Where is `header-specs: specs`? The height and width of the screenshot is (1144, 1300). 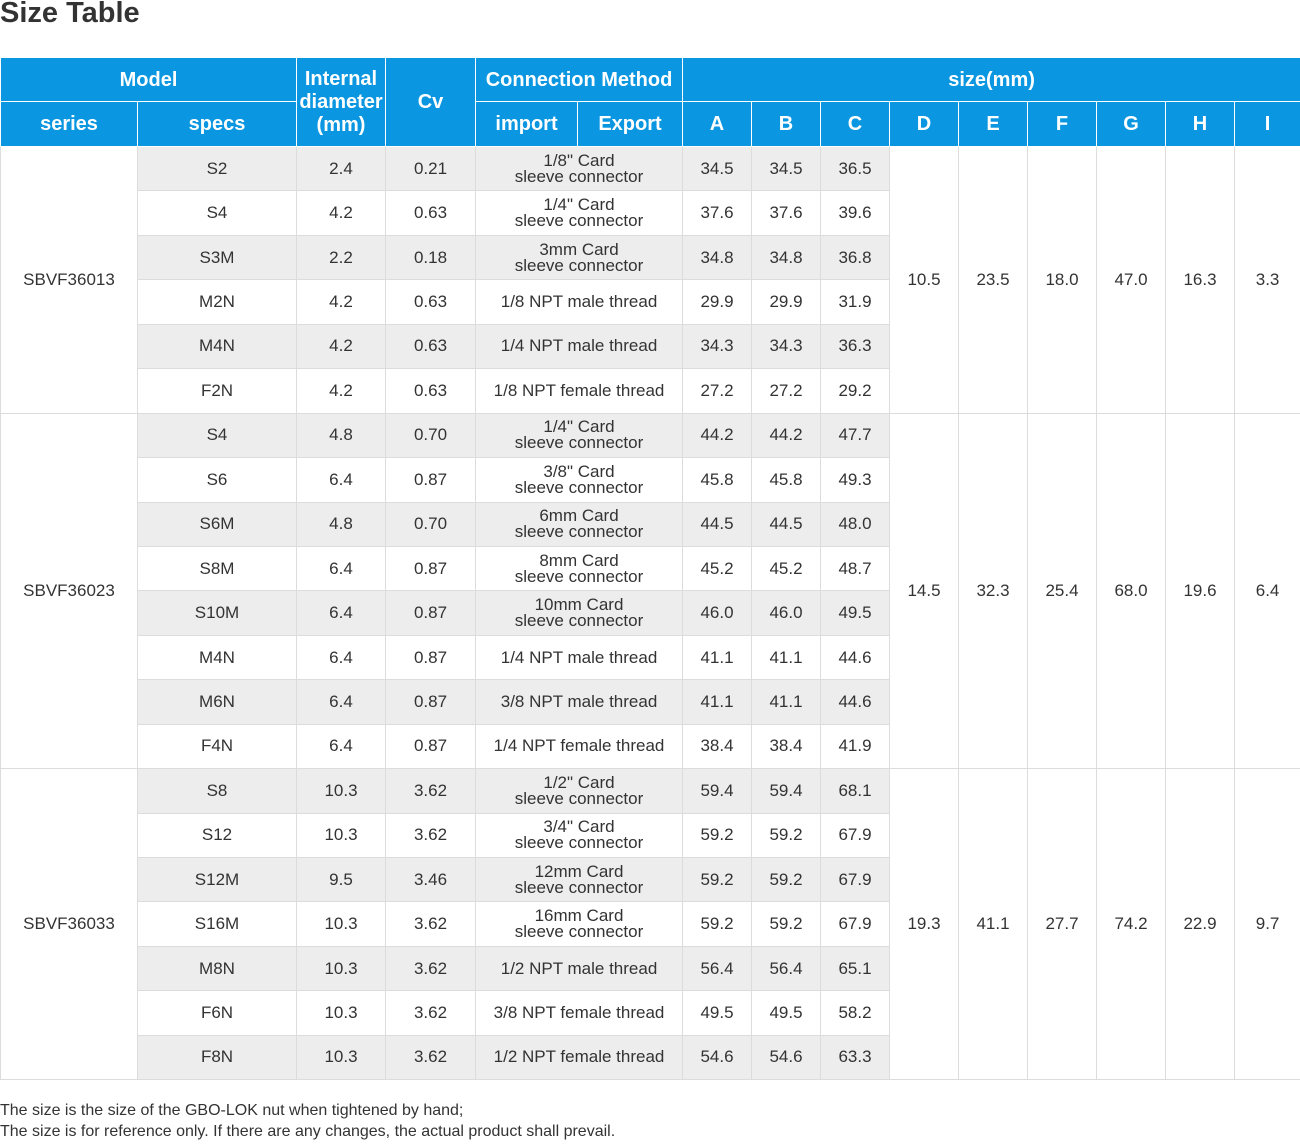
header-specs: specs is located at coordinates (217, 124).